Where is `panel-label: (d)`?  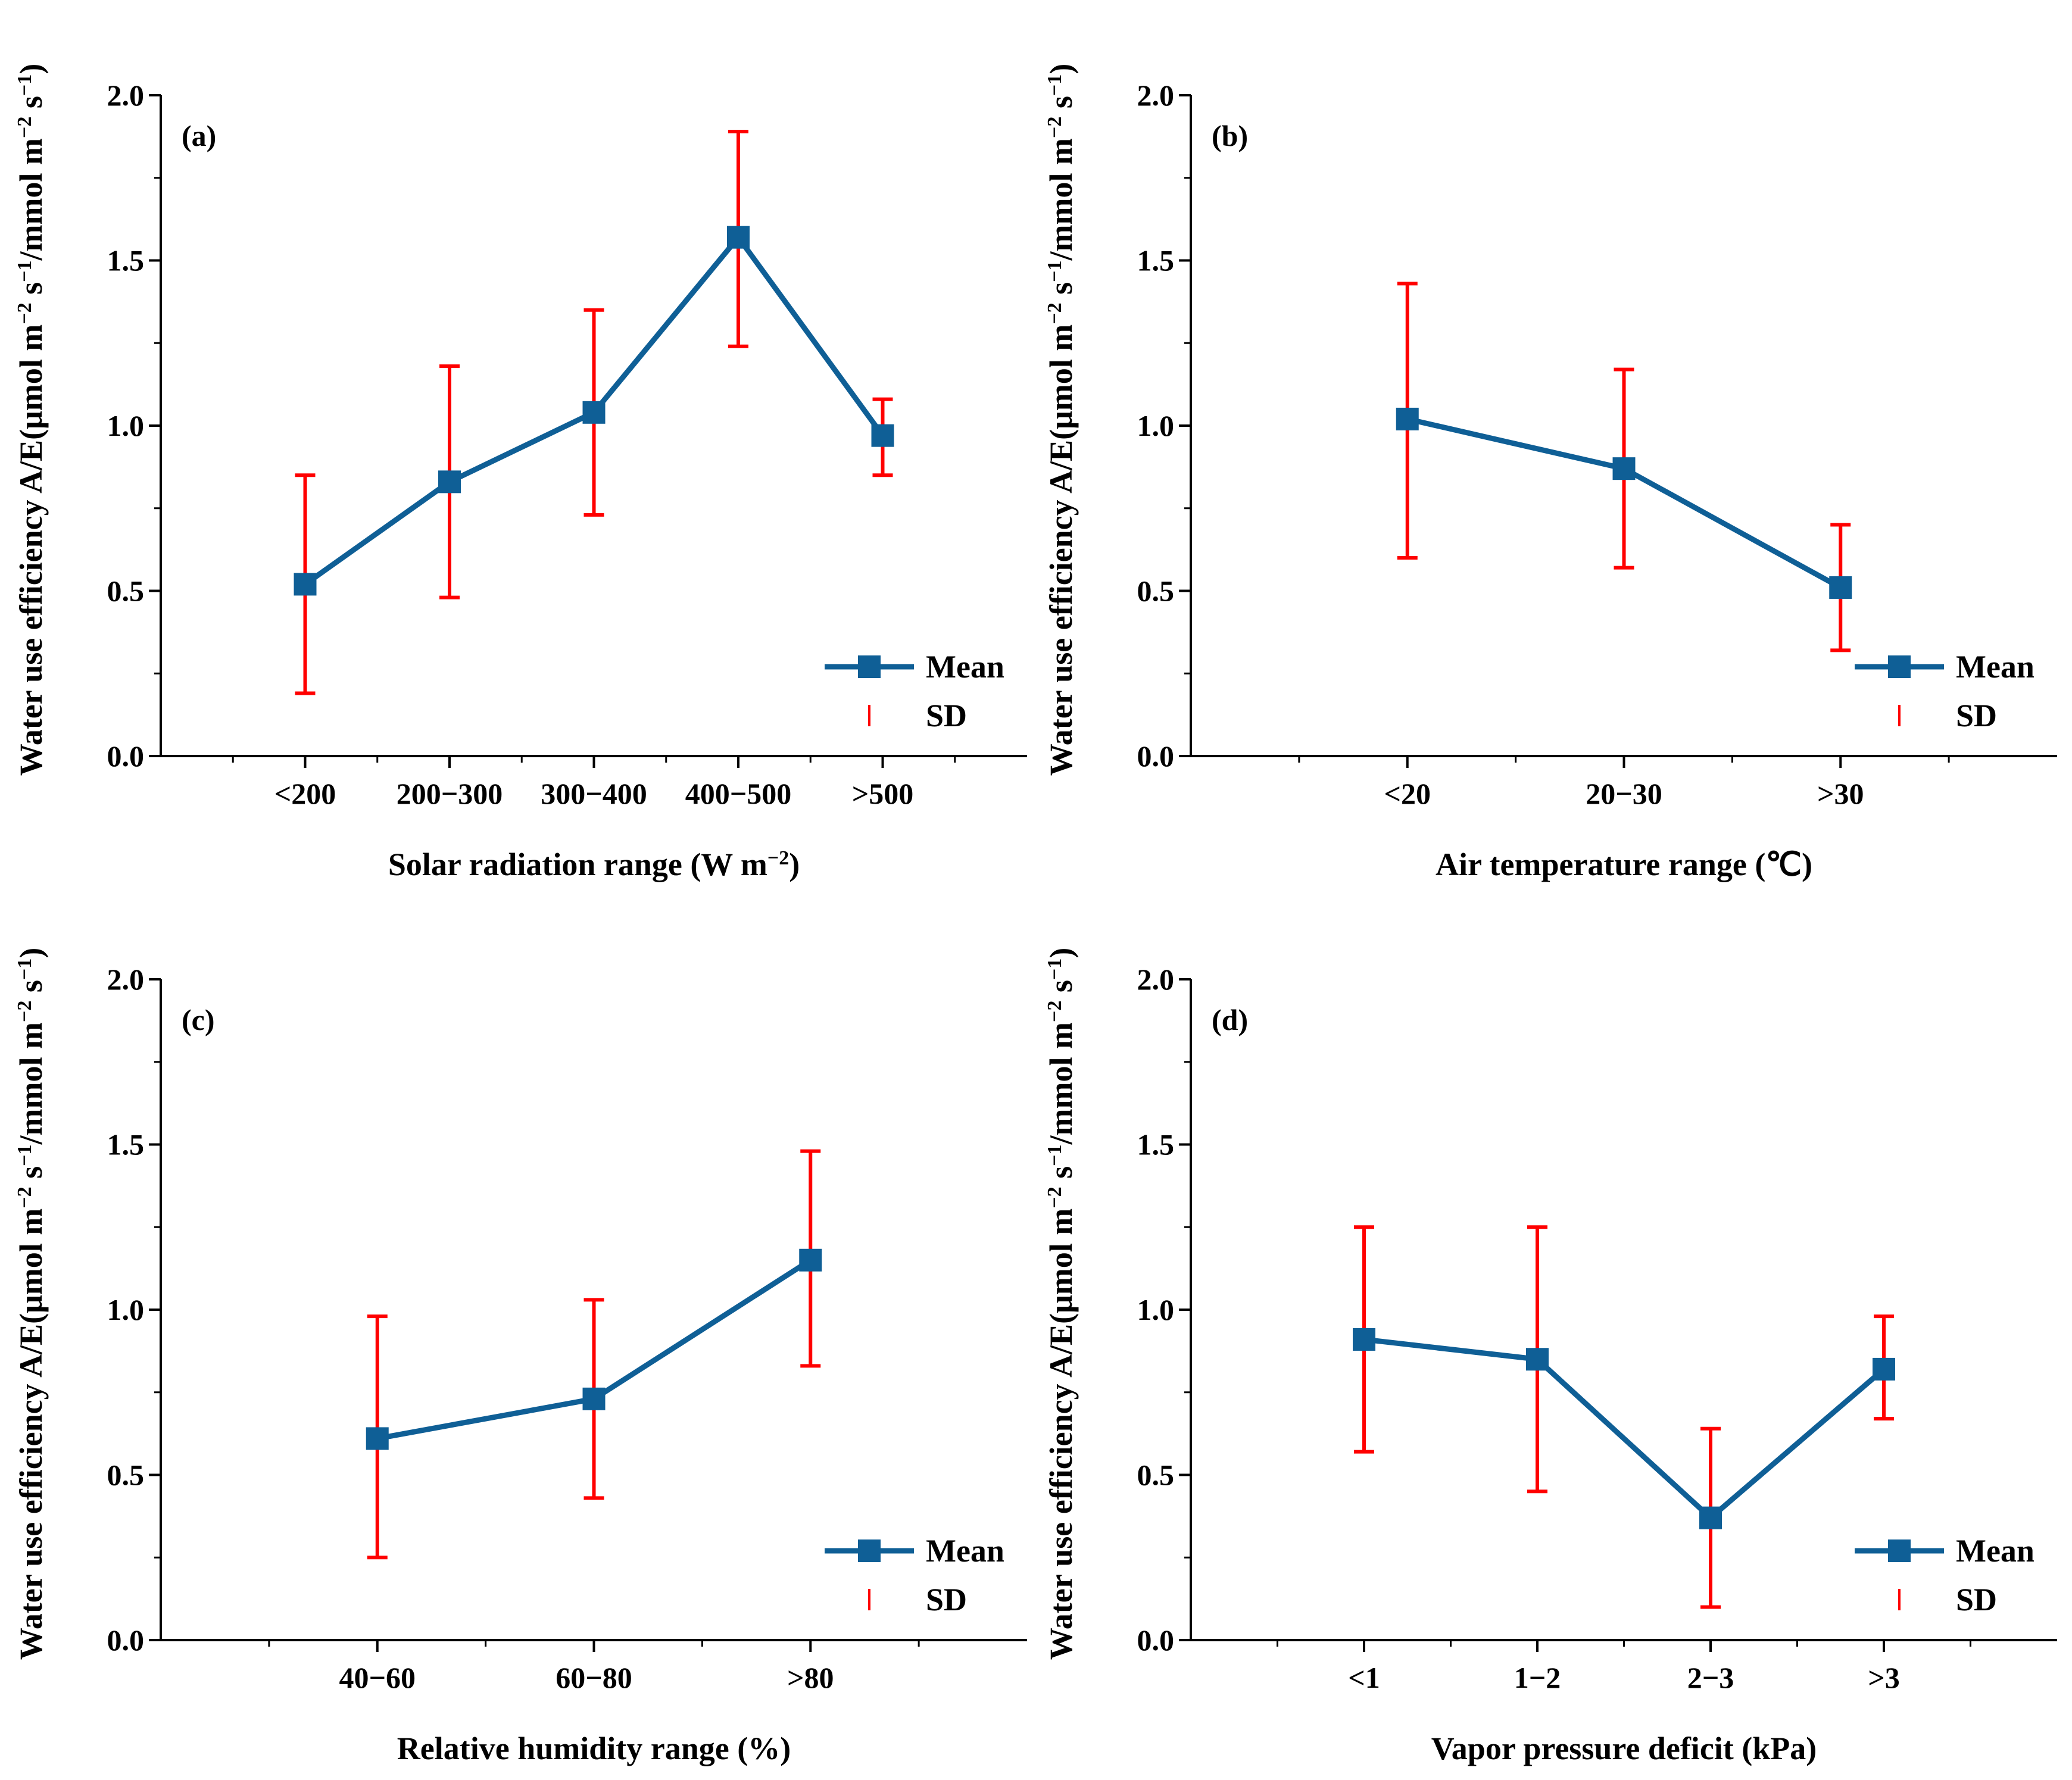 panel-label: (d) is located at coordinates (1230, 1020).